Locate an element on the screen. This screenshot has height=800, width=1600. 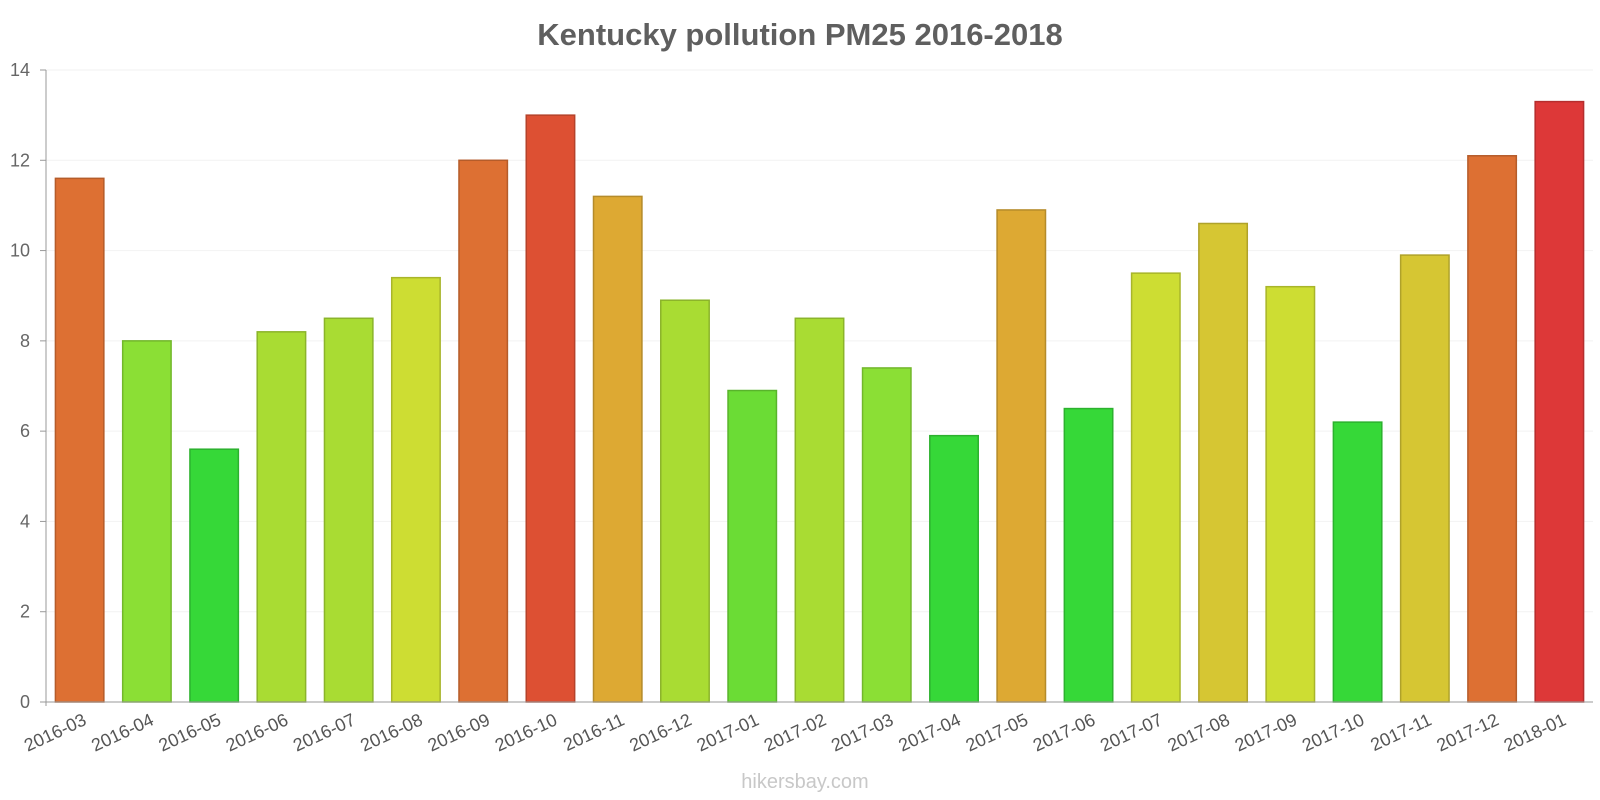
x-tick-label: 2017-10 is located at coordinates (1333, 732).